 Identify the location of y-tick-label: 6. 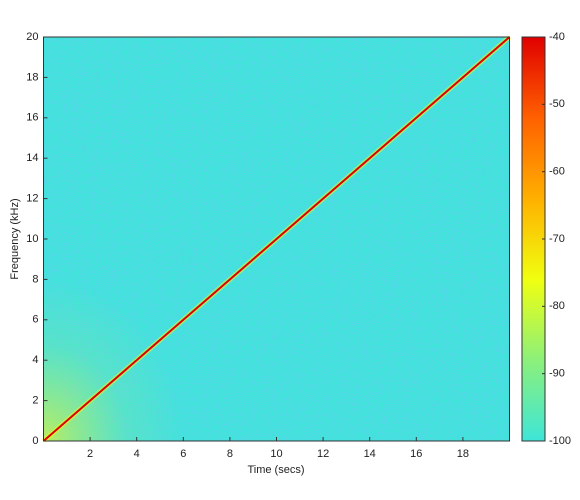
(35, 320).